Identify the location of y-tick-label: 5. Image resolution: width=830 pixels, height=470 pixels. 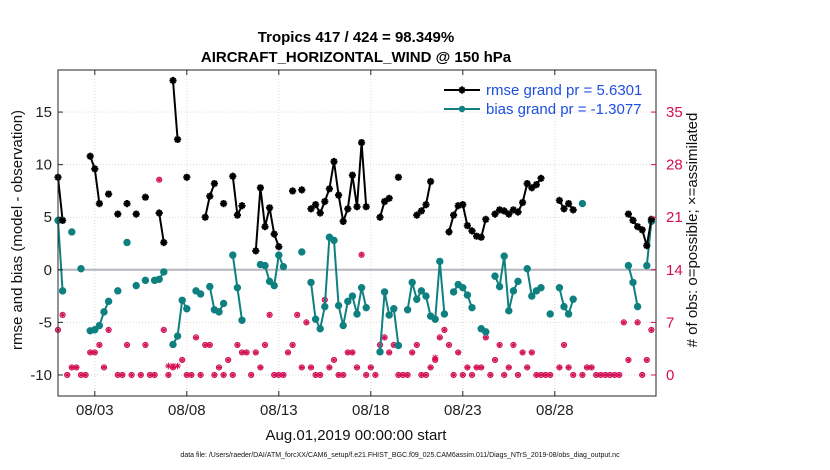
(48, 217).